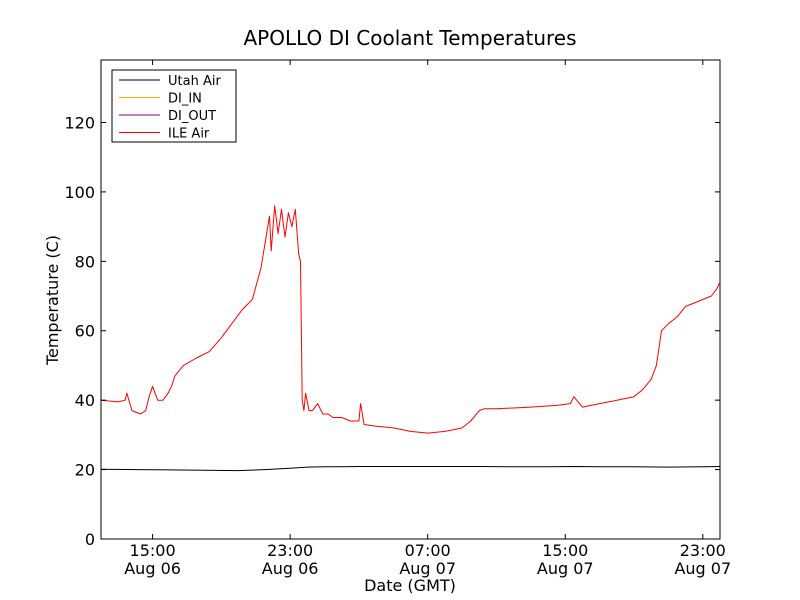  Describe the element at coordinates (185, 99) in the screenshot. I see `legend-label-di-in: DI_IN` at that location.